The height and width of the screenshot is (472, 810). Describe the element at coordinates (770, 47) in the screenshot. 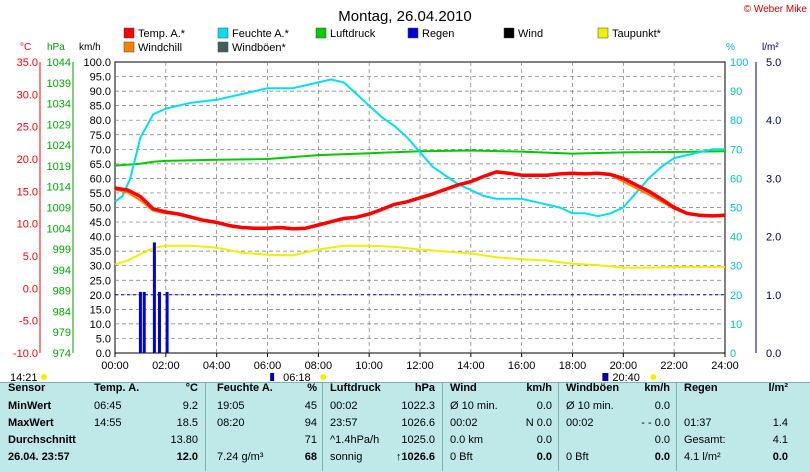

I see `rain-unit: l/m²` at that location.